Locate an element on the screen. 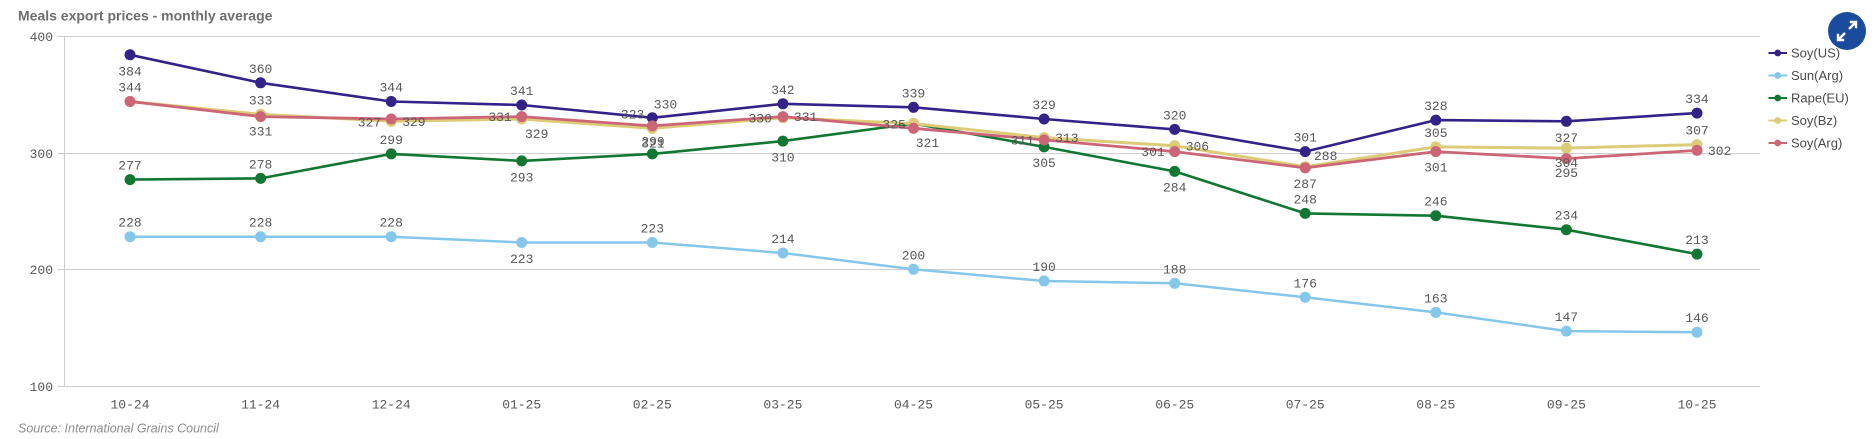 The width and height of the screenshot is (1875, 439). svg-text: 333 is located at coordinates (260, 100).